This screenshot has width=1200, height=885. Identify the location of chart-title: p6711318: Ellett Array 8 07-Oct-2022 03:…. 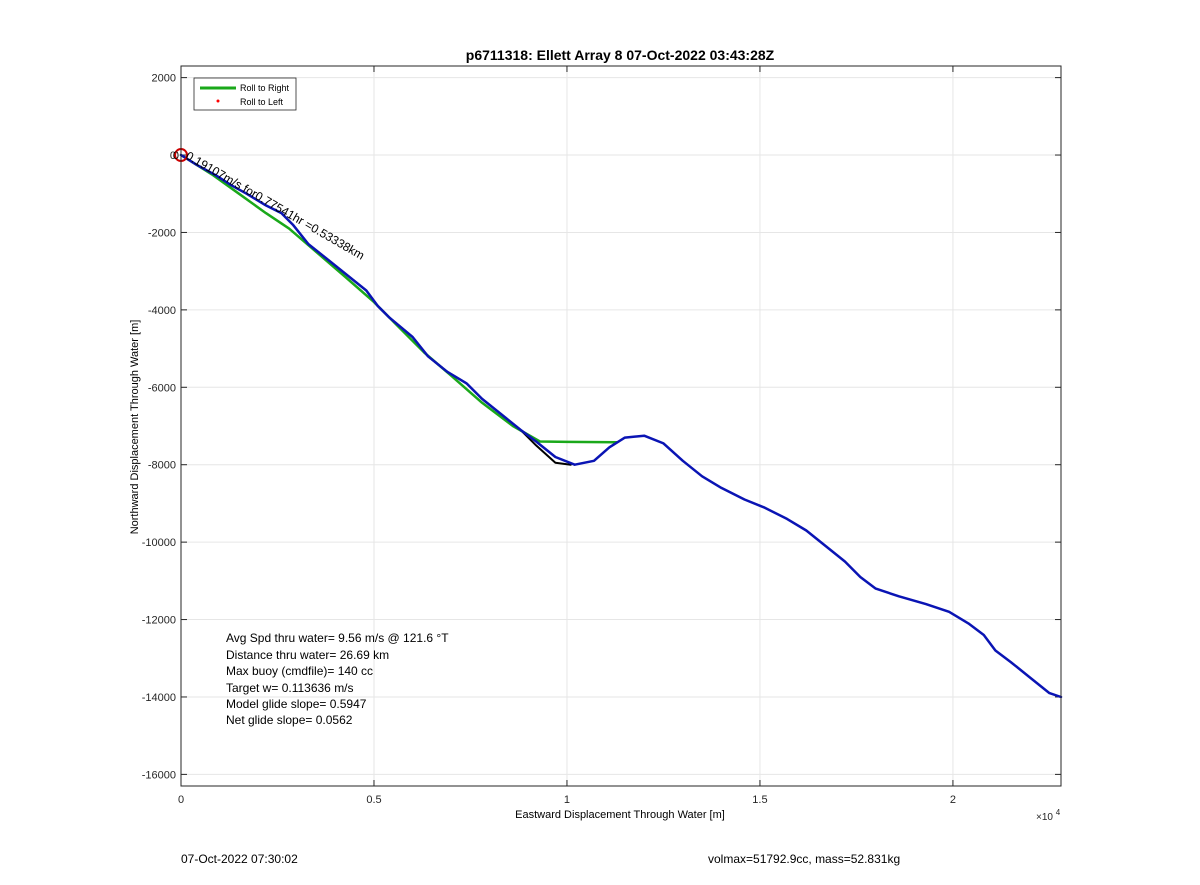
(620, 55).